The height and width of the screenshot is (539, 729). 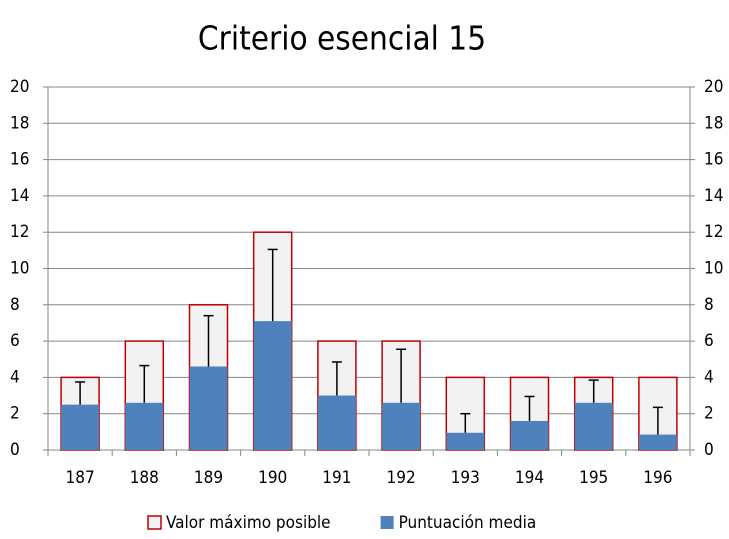 What do you see at coordinates (713, 160) in the screenshot?
I see `y2-tick-label: 16` at bounding box center [713, 160].